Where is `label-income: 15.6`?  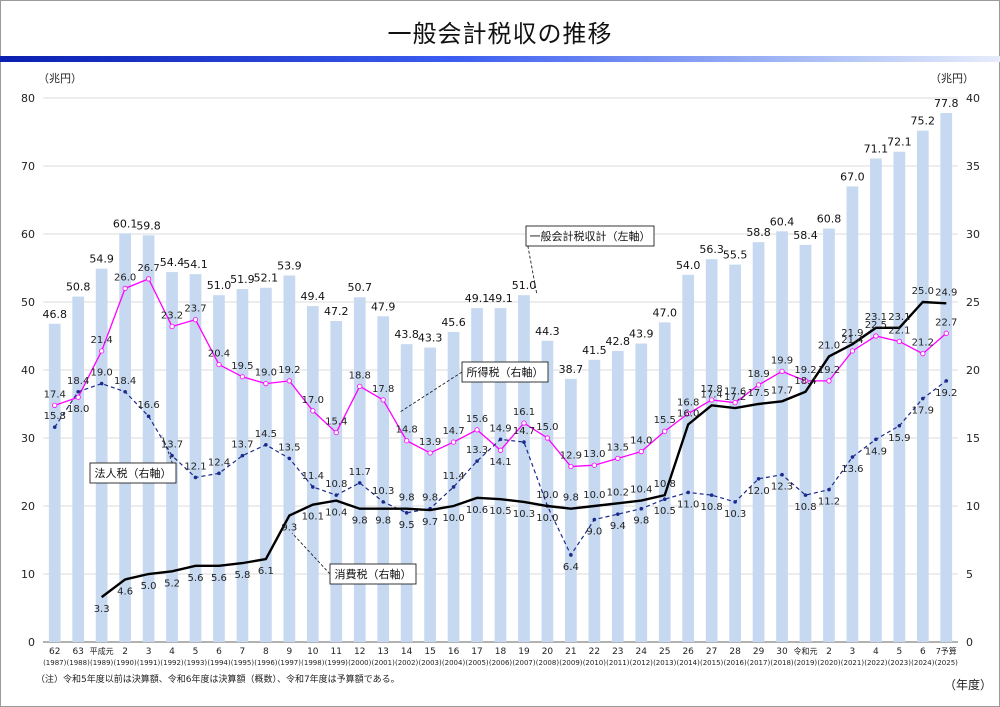
label-income: 15.6 is located at coordinates (477, 419).